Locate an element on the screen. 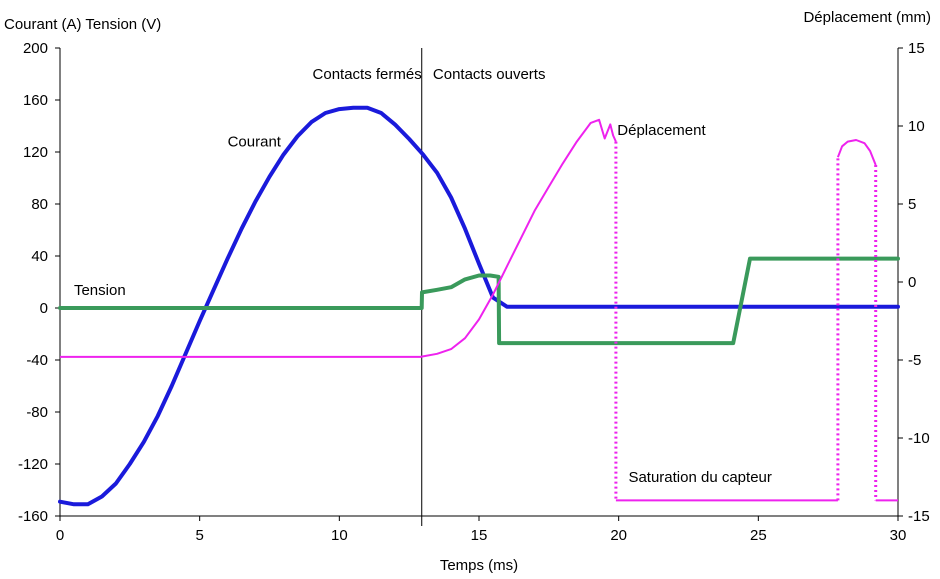 The image size is (940, 579). annotation-label: Contacts fermés is located at coordinates (367, 74).